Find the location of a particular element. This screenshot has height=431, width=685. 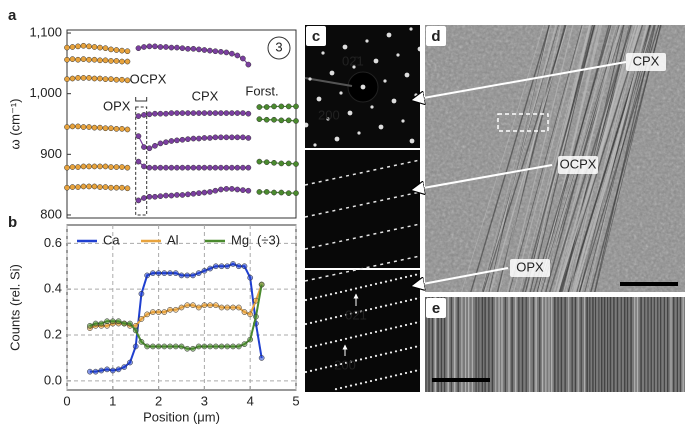

reflection-label: 200 is located at coordinates (329, 114).